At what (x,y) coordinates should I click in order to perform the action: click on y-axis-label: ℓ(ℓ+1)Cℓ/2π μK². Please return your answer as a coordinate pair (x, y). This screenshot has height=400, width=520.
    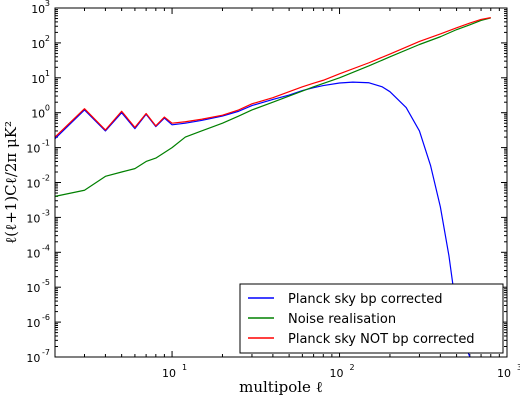
    Looking at the image, I should click on (11, 182).